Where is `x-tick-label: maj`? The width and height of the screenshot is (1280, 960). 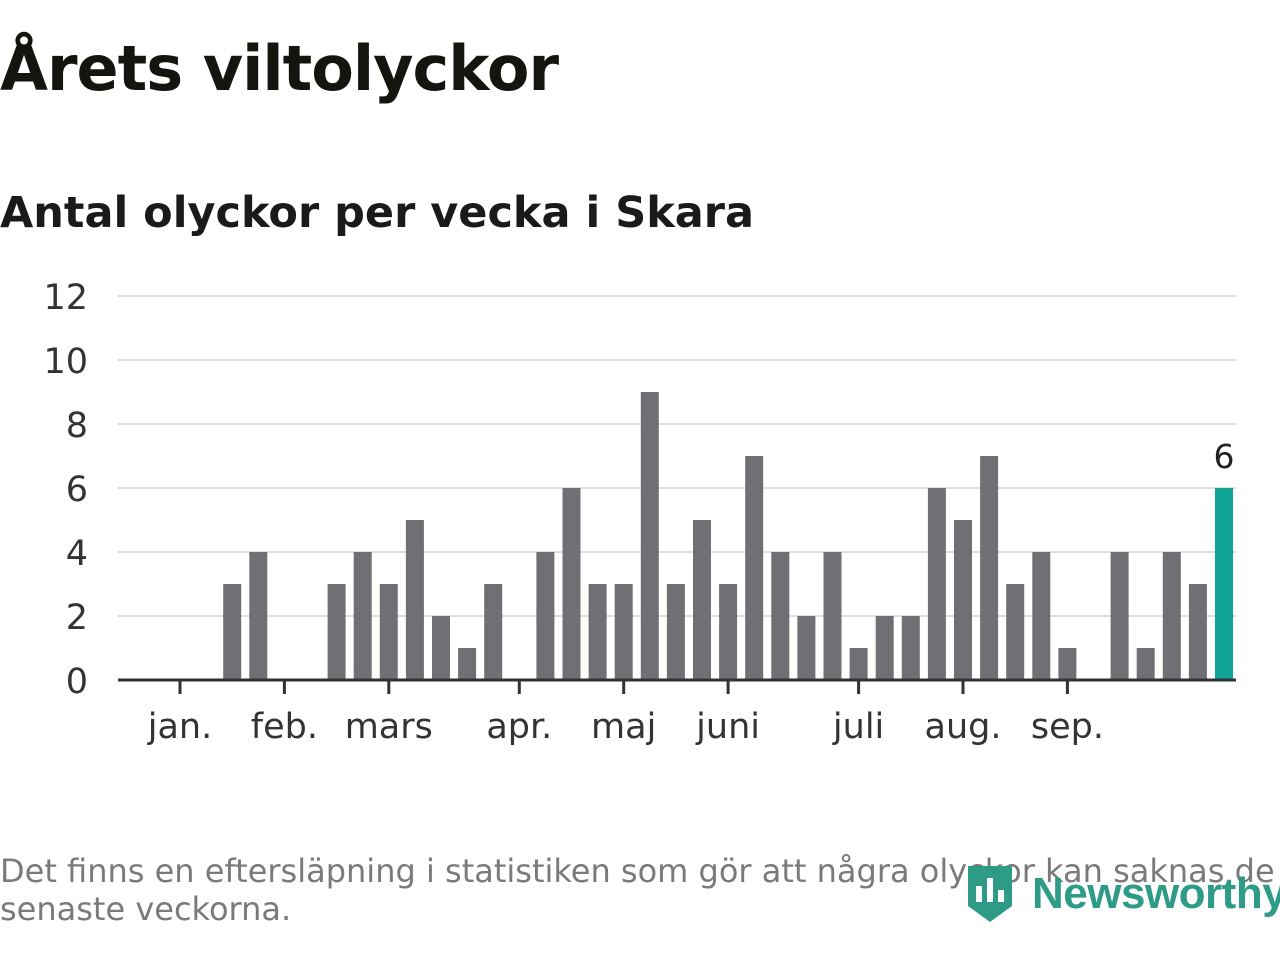
x-tick-label: maj is located at coordinates (623, 727).